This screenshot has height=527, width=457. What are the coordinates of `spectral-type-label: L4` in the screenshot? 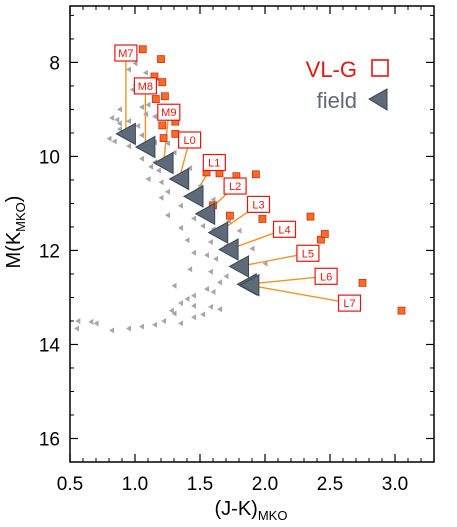 It's located at (284, 230).